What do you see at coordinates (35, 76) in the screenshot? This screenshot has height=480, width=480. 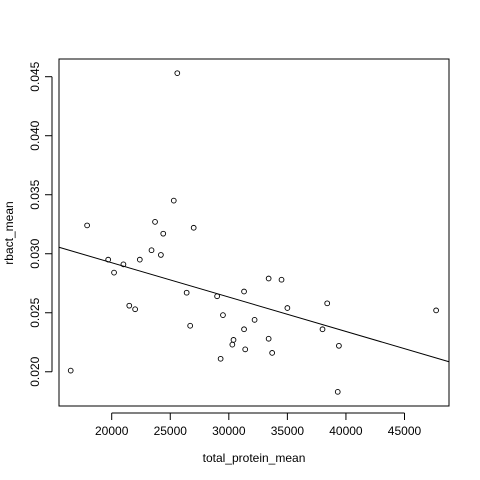 I see `y-tick-label: 0.045` at bounding box center [35, 76].